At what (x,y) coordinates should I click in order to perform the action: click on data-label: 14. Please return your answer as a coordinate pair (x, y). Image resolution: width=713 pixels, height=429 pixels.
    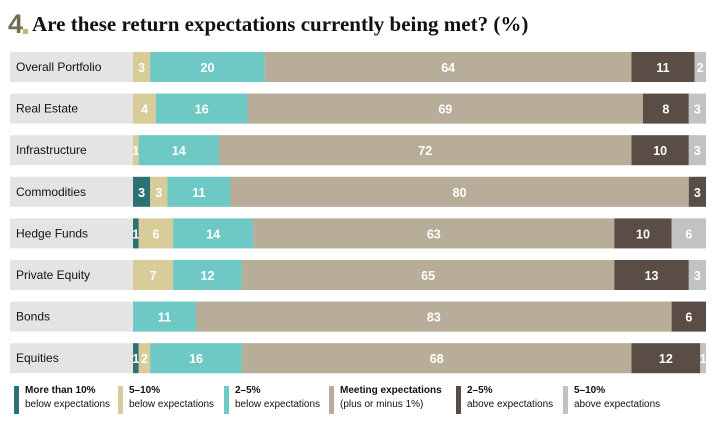
    Looking at the image, I should click on (179, 151).